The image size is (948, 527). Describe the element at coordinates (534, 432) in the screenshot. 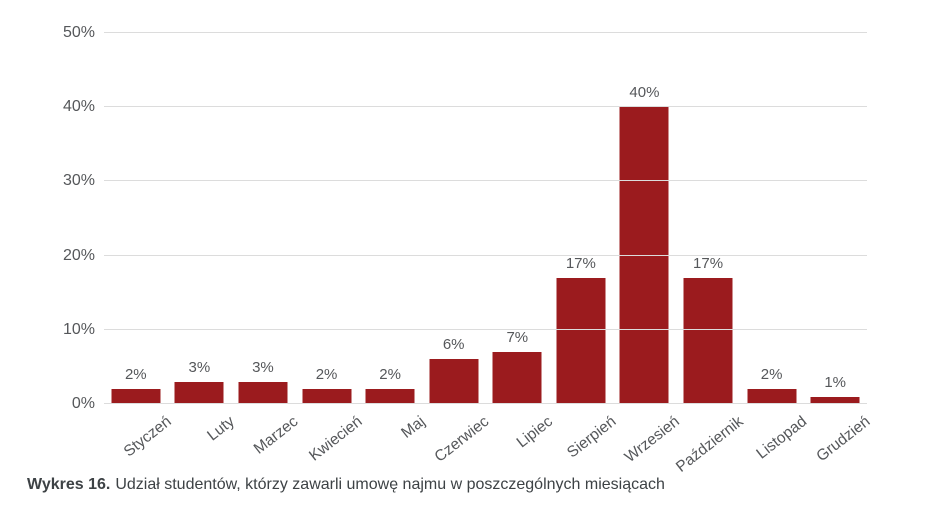

I see `x-tick-label-7: Lipiec` at that location.